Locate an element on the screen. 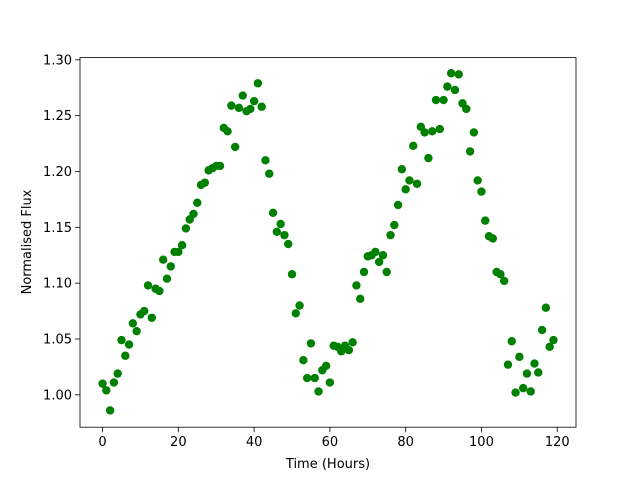  x-tick-label: 100 is located at coordinates (481, 442).